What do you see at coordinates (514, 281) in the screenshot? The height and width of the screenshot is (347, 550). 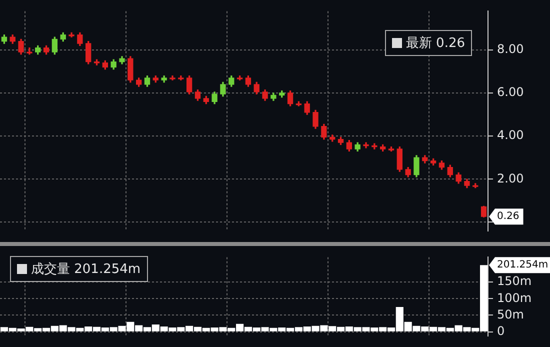 I see `y-tick-label: 150m` at bounding box center [514, 281].